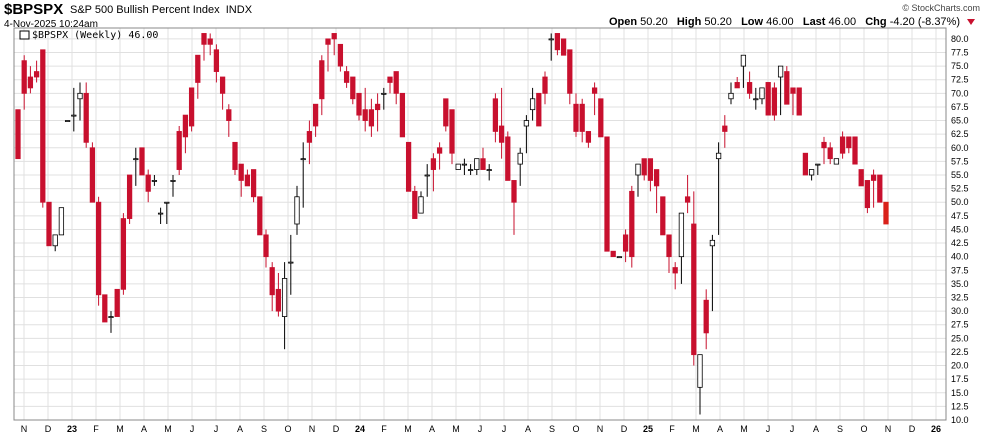 The image size is (990, 438). I want to click on x-tick-label: M, so click(744, 429).